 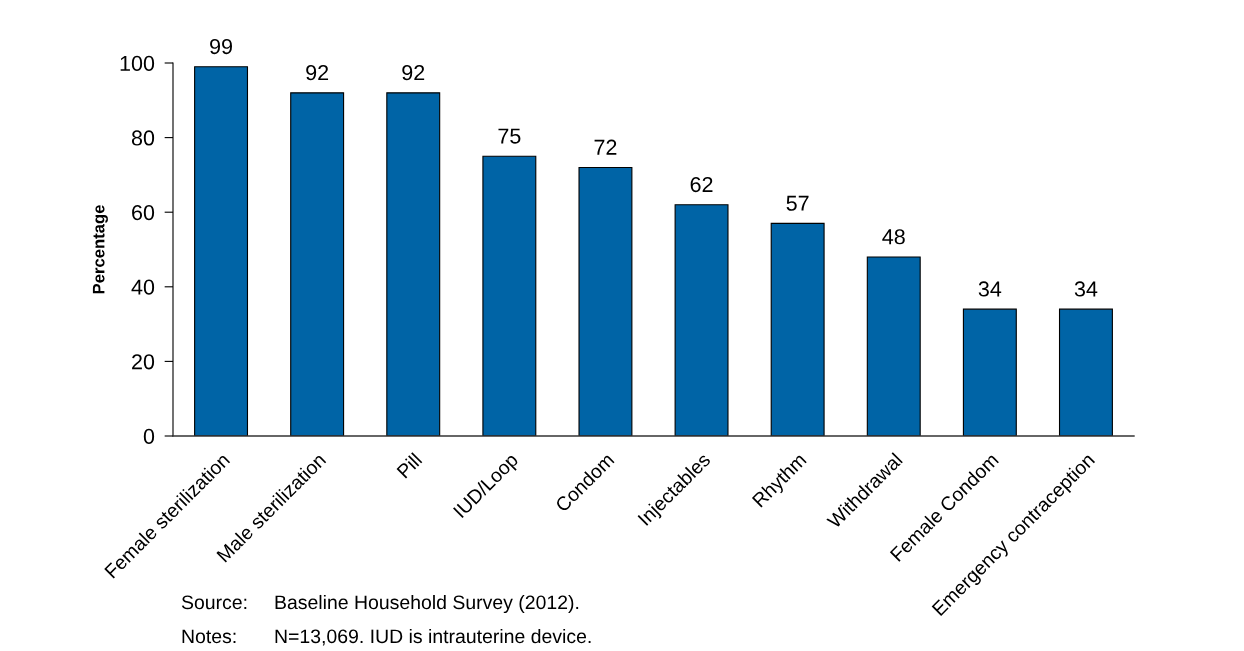 I want to click on y-tick-label: 40, so click(x=143, y=287).